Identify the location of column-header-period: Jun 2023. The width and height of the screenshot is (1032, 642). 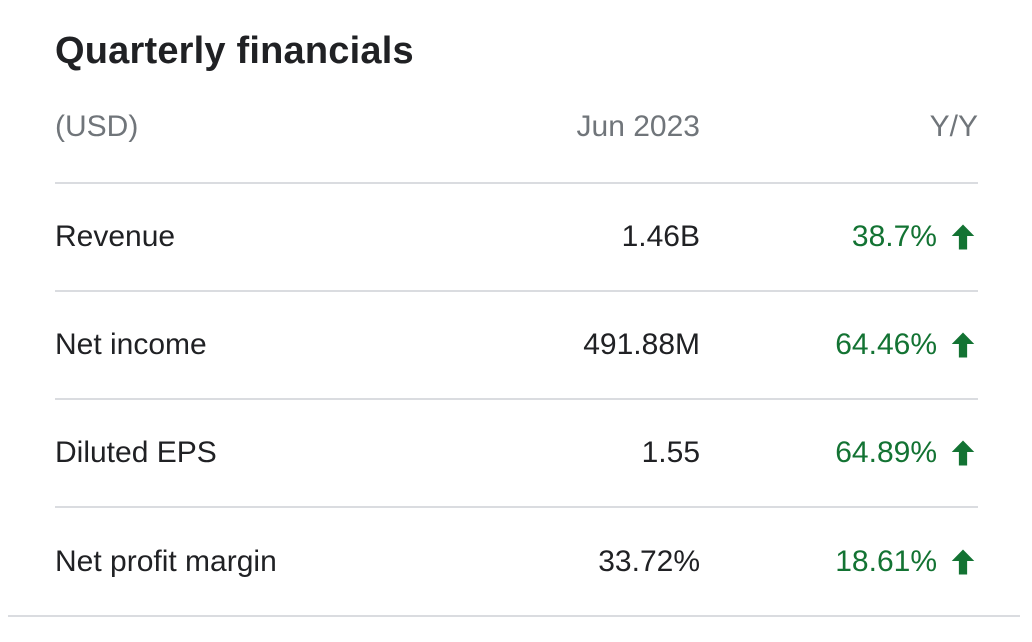
(638, 126).